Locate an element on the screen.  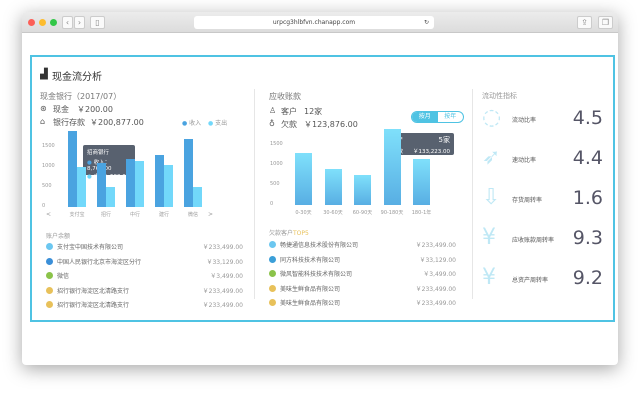
tabs-icon: ❐ is located at coordinates (605, 22).